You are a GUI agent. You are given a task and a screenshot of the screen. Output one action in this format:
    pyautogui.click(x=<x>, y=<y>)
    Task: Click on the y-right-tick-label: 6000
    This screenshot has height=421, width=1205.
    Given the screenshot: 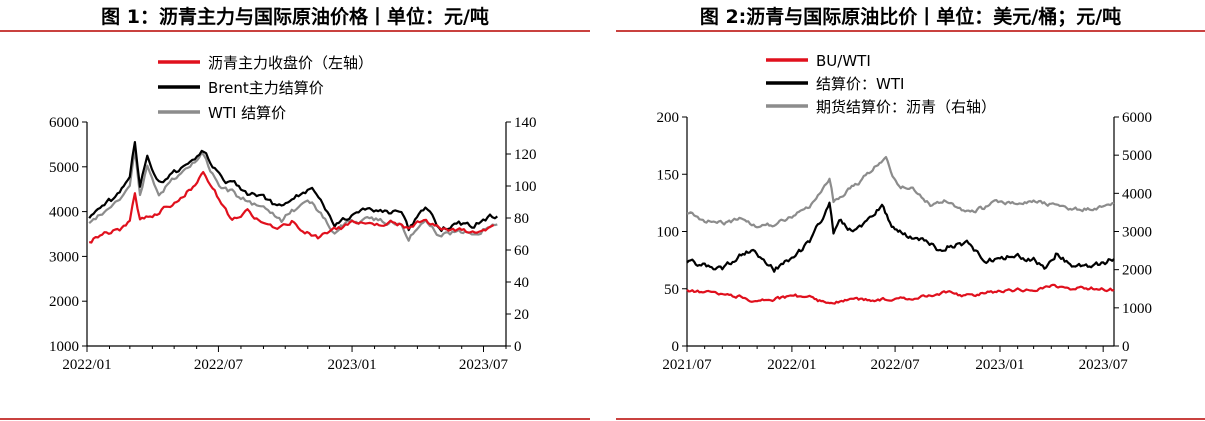 What is the action you would take?
    pyautogui.click(x=1137, y=118)
    